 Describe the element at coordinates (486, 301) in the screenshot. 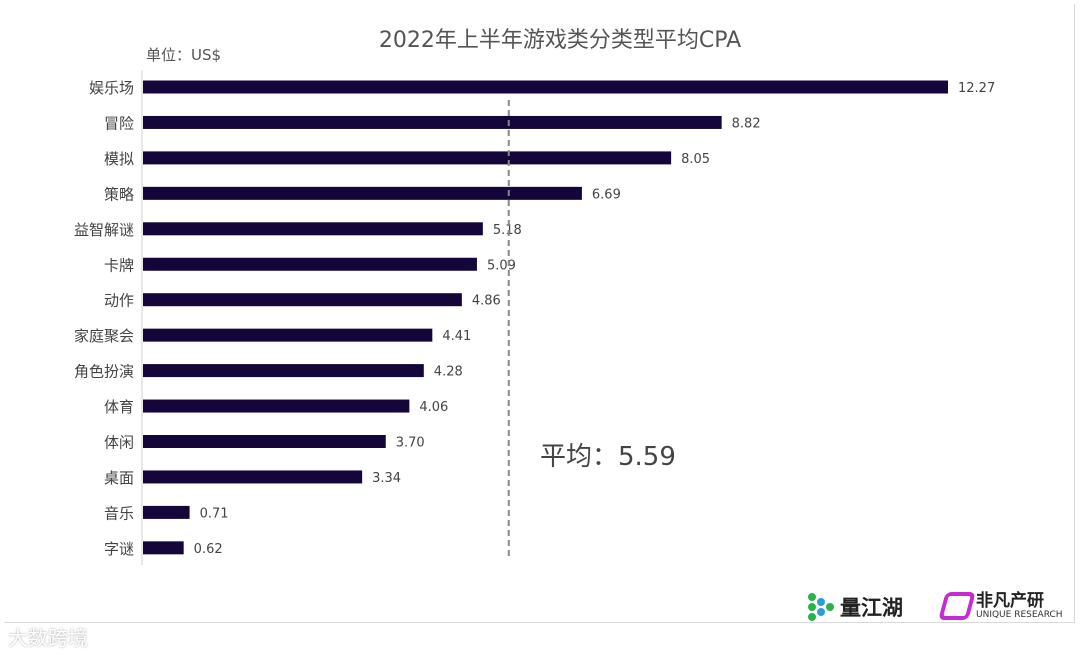

I see `value-label: 4.86` at that location.